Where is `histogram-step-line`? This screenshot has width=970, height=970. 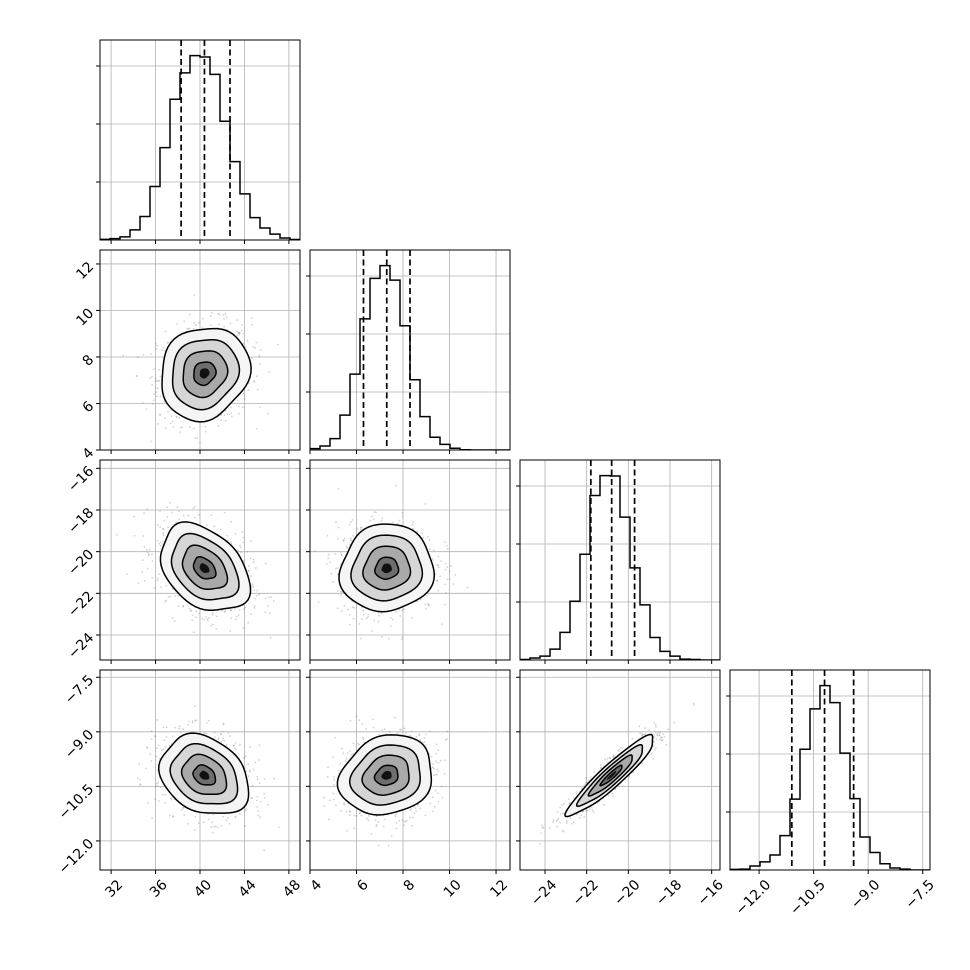
histogram-step-line is located at coordinates (620, 567).